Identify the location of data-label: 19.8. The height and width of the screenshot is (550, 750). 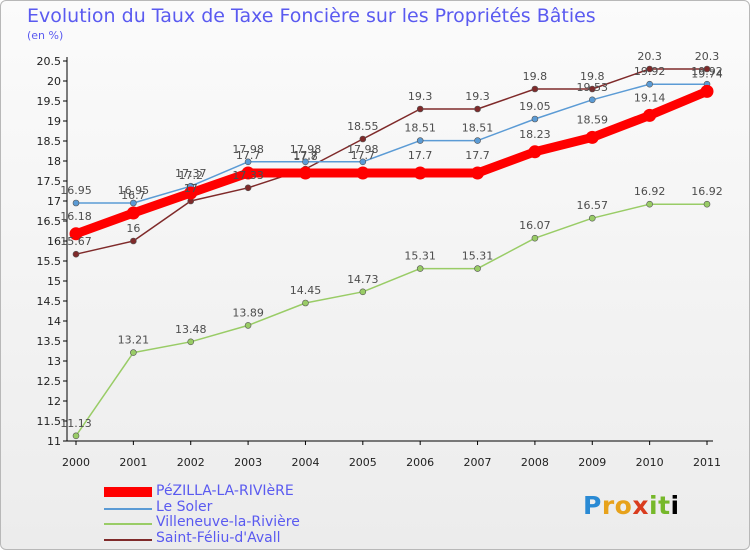
(535, 76).